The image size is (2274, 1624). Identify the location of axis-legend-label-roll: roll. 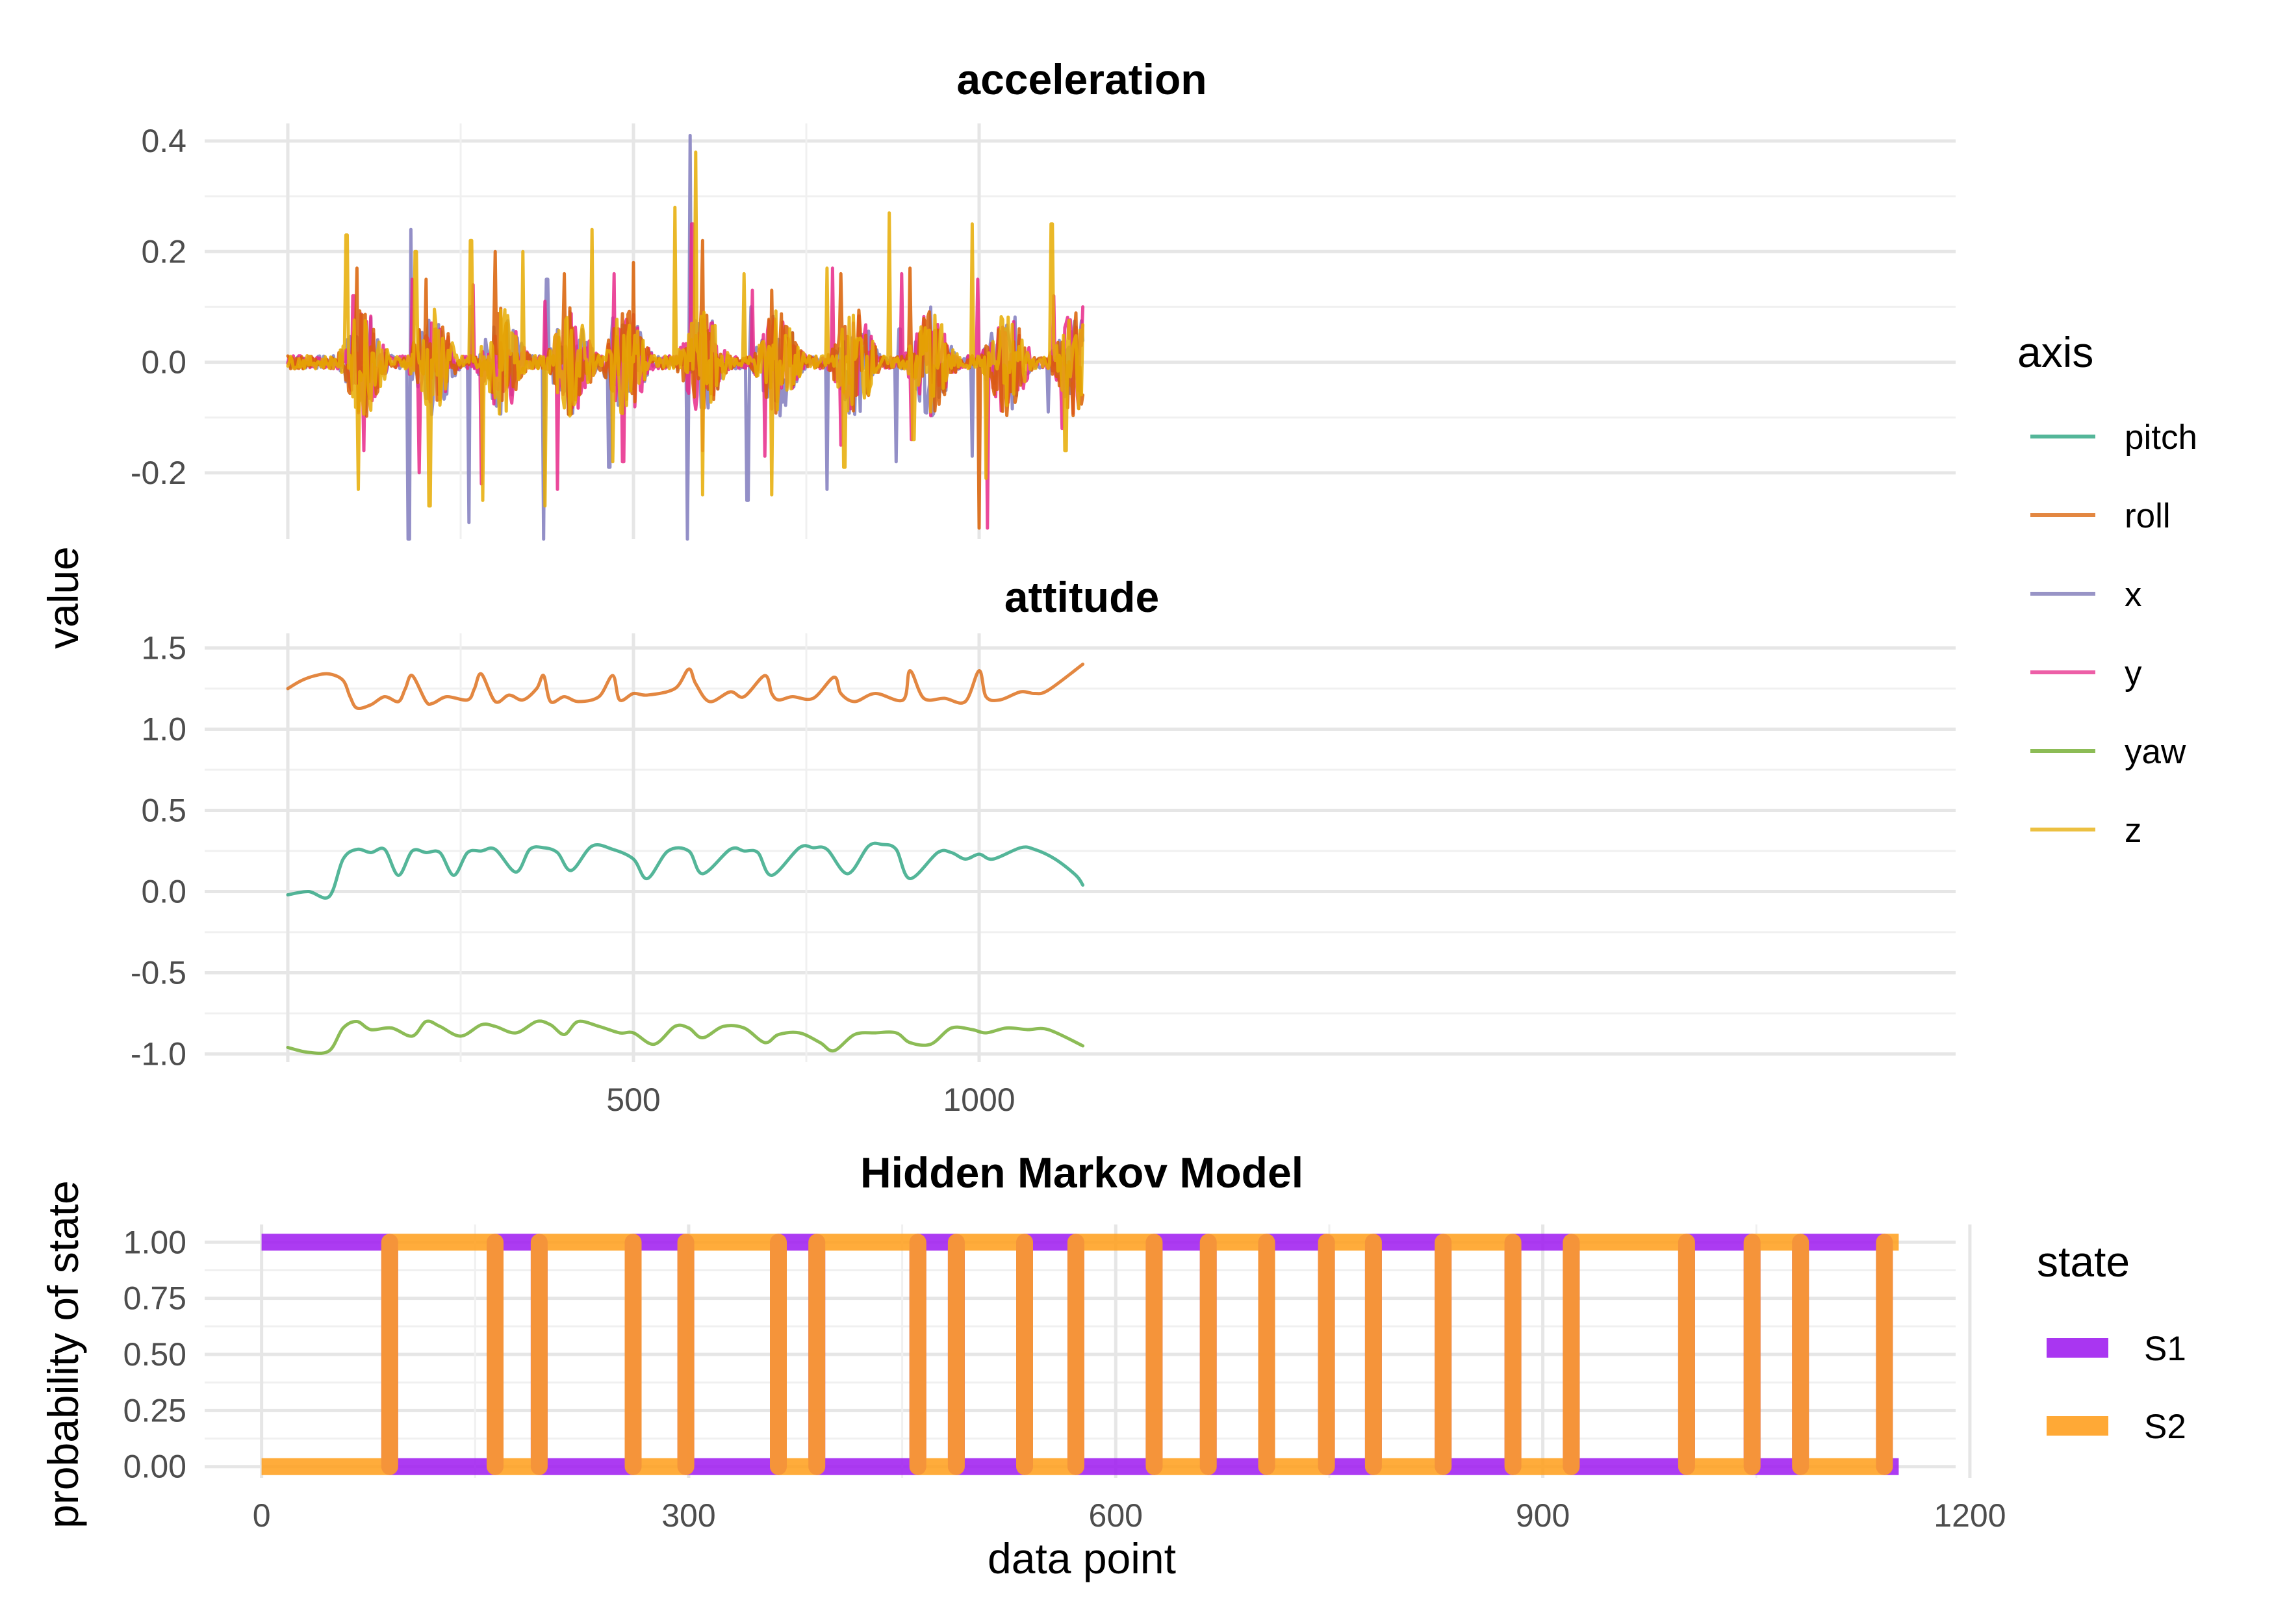
(2148, 516).